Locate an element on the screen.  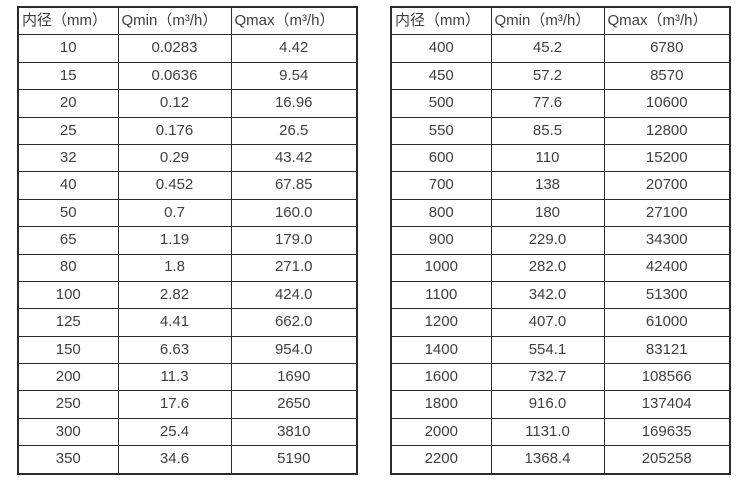
qmin-cell: 57.2 is located at coordinates (547, 76).